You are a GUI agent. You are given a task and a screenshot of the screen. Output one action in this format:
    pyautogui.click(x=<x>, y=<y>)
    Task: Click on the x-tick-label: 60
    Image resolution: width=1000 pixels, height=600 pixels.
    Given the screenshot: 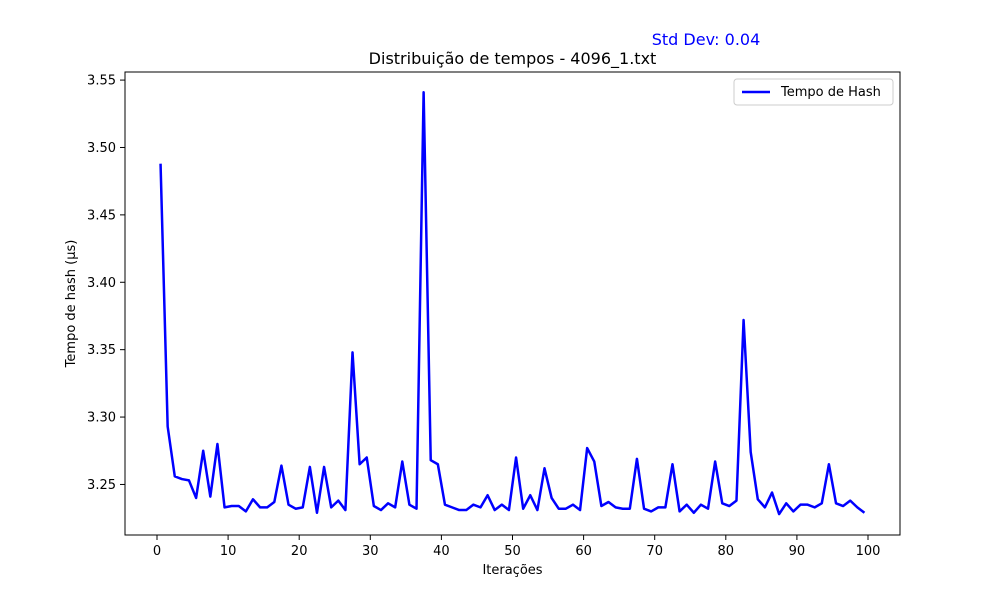 What is the action you would take?
    pyautogui.click(x=583, y=551)
    